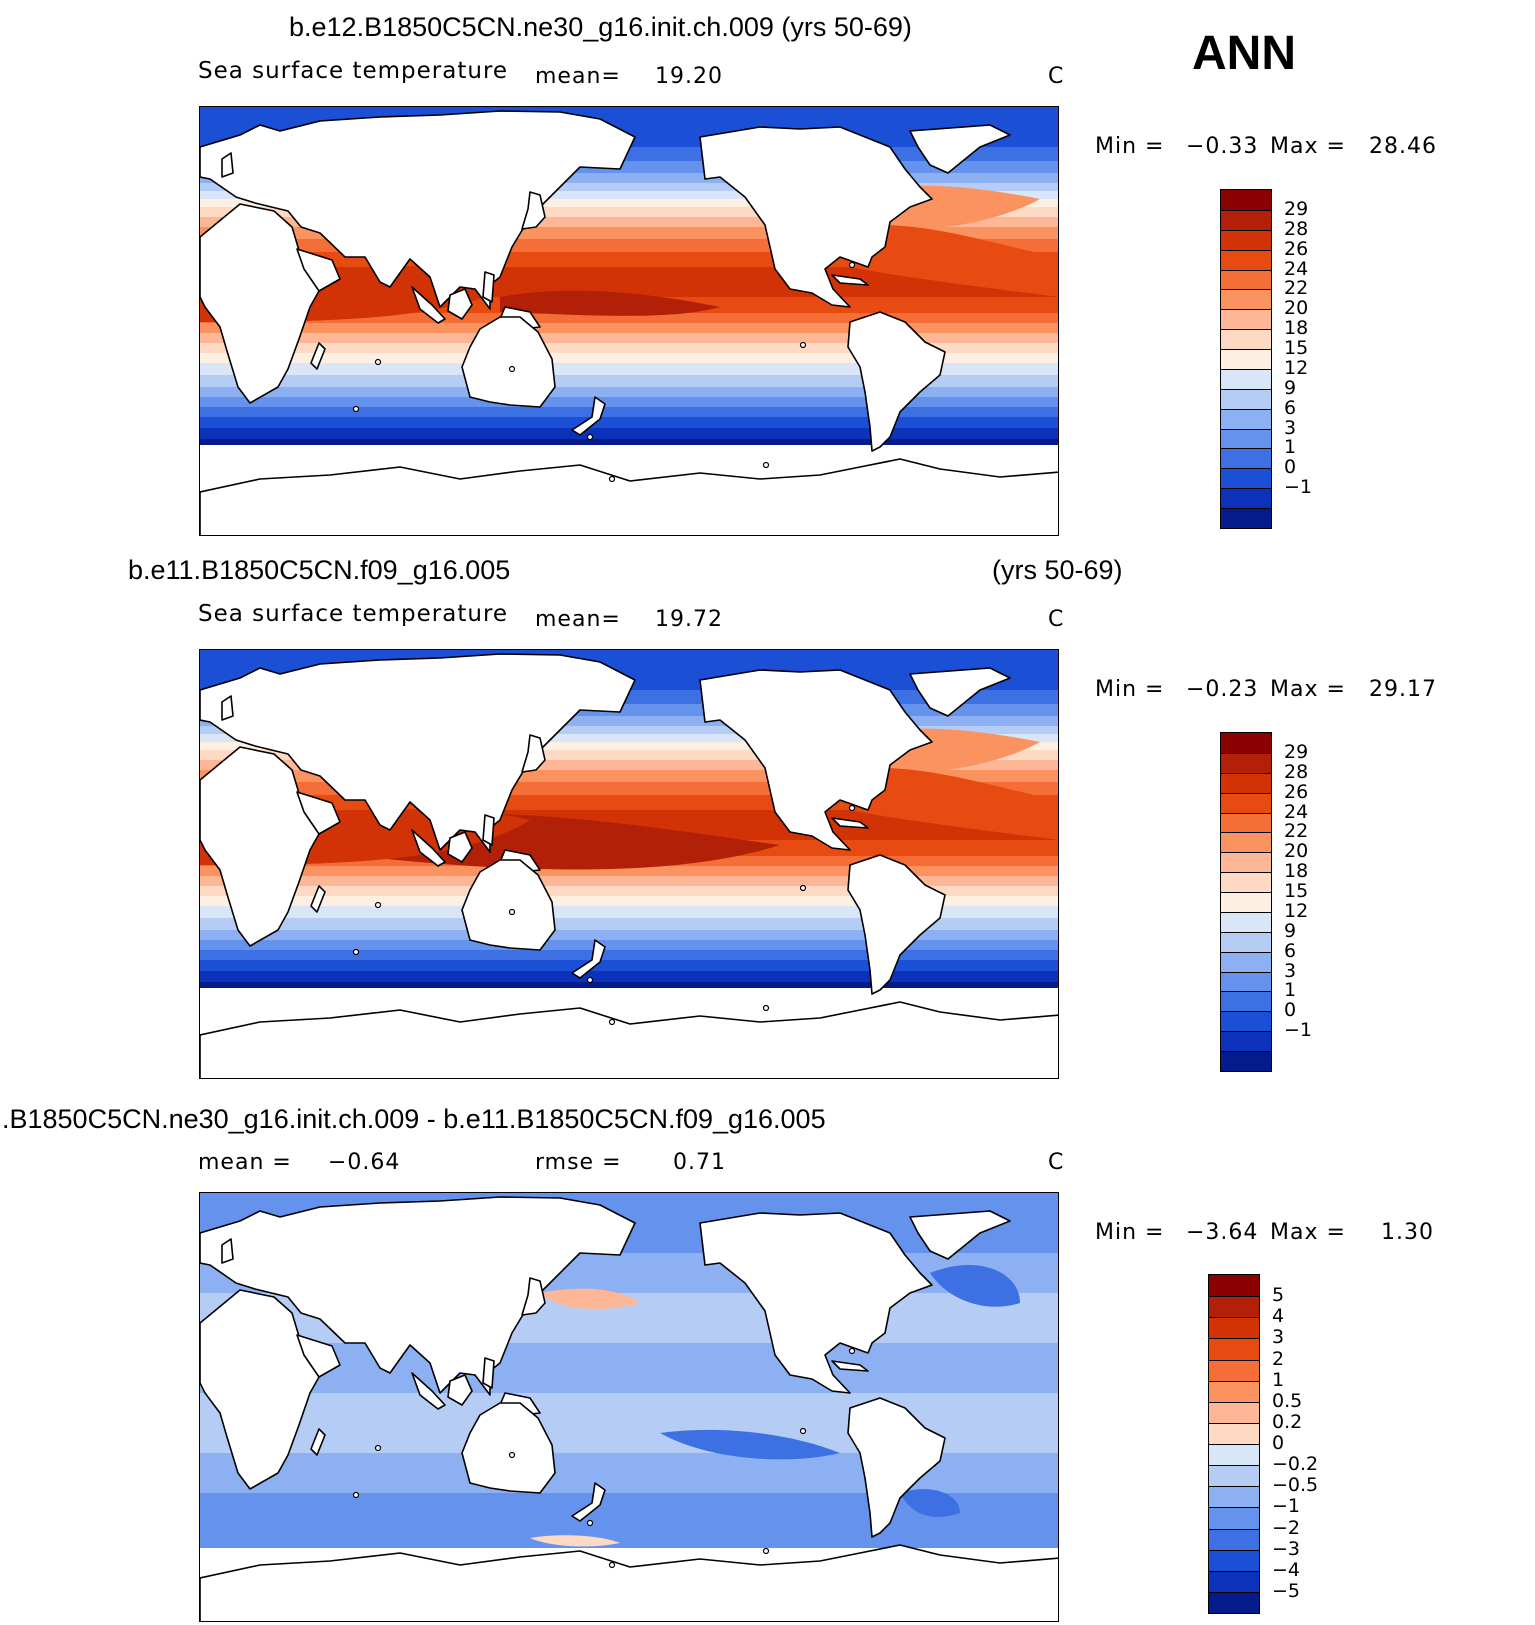 This screenshot has height=1625, width=1535. I want to click on colorbar-tick-label: 15, so click(1296, 348).